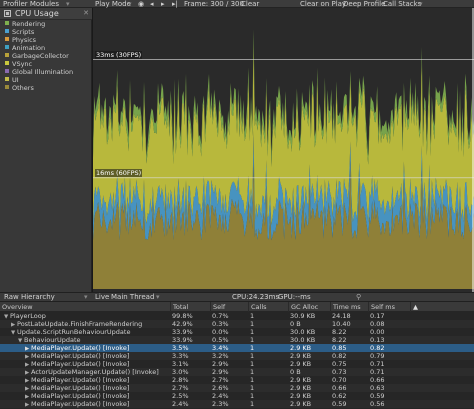  What do you see at coordinates (152, 4) in the screenshot?
I see `prev-frame-icon: ◂` at bounding box center [152, 4].